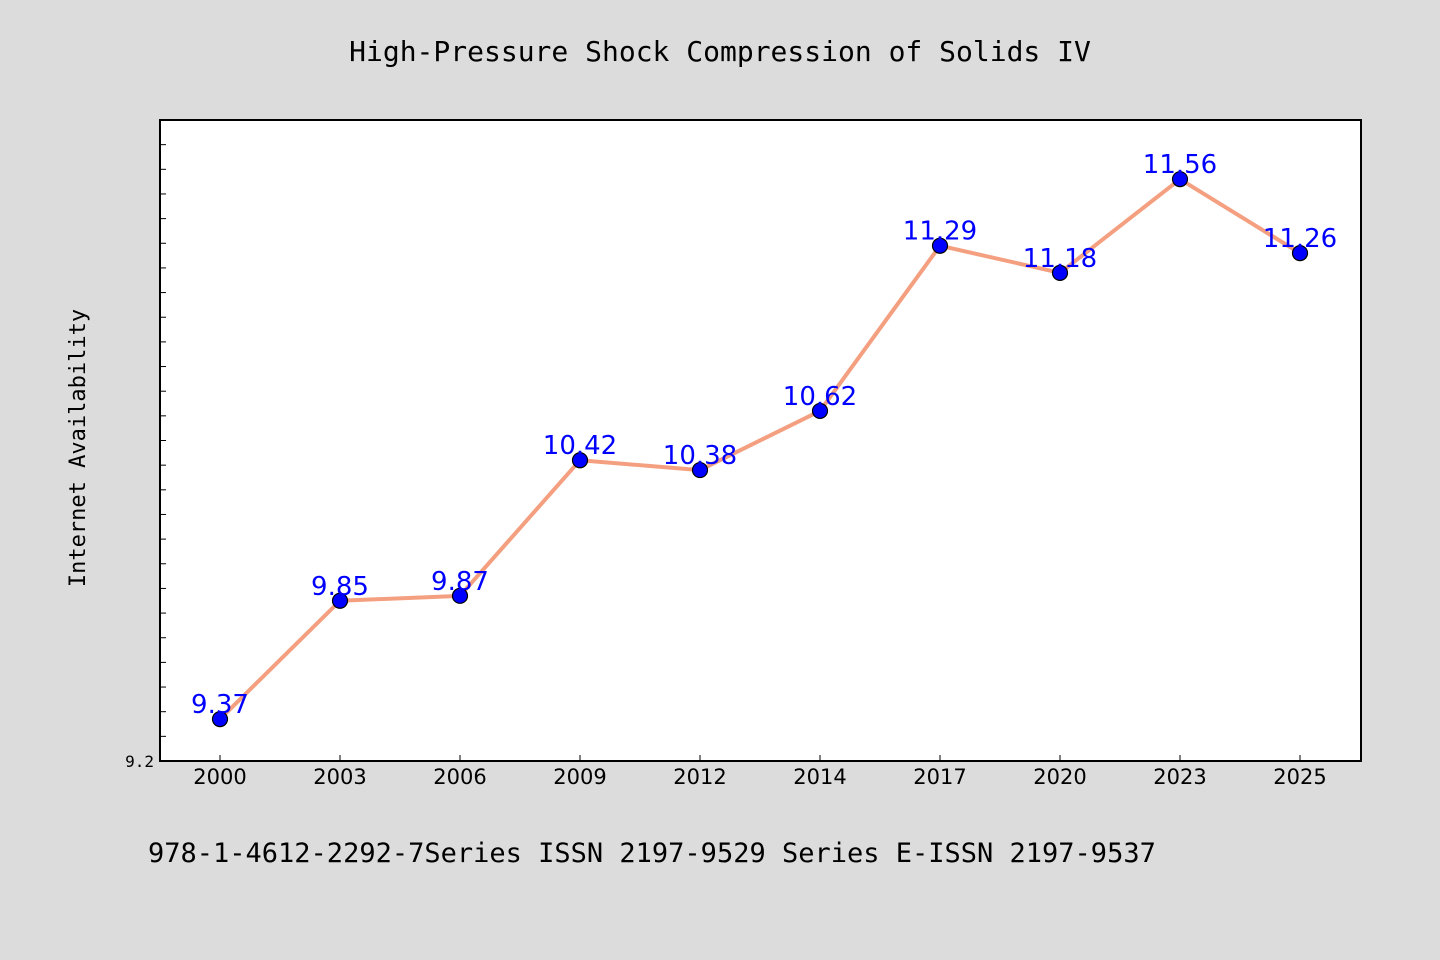  What do you see at coordinates (1060, 259) in the screenshot?
I see `data-label: 11.18` at bounding box center [1060, 259].